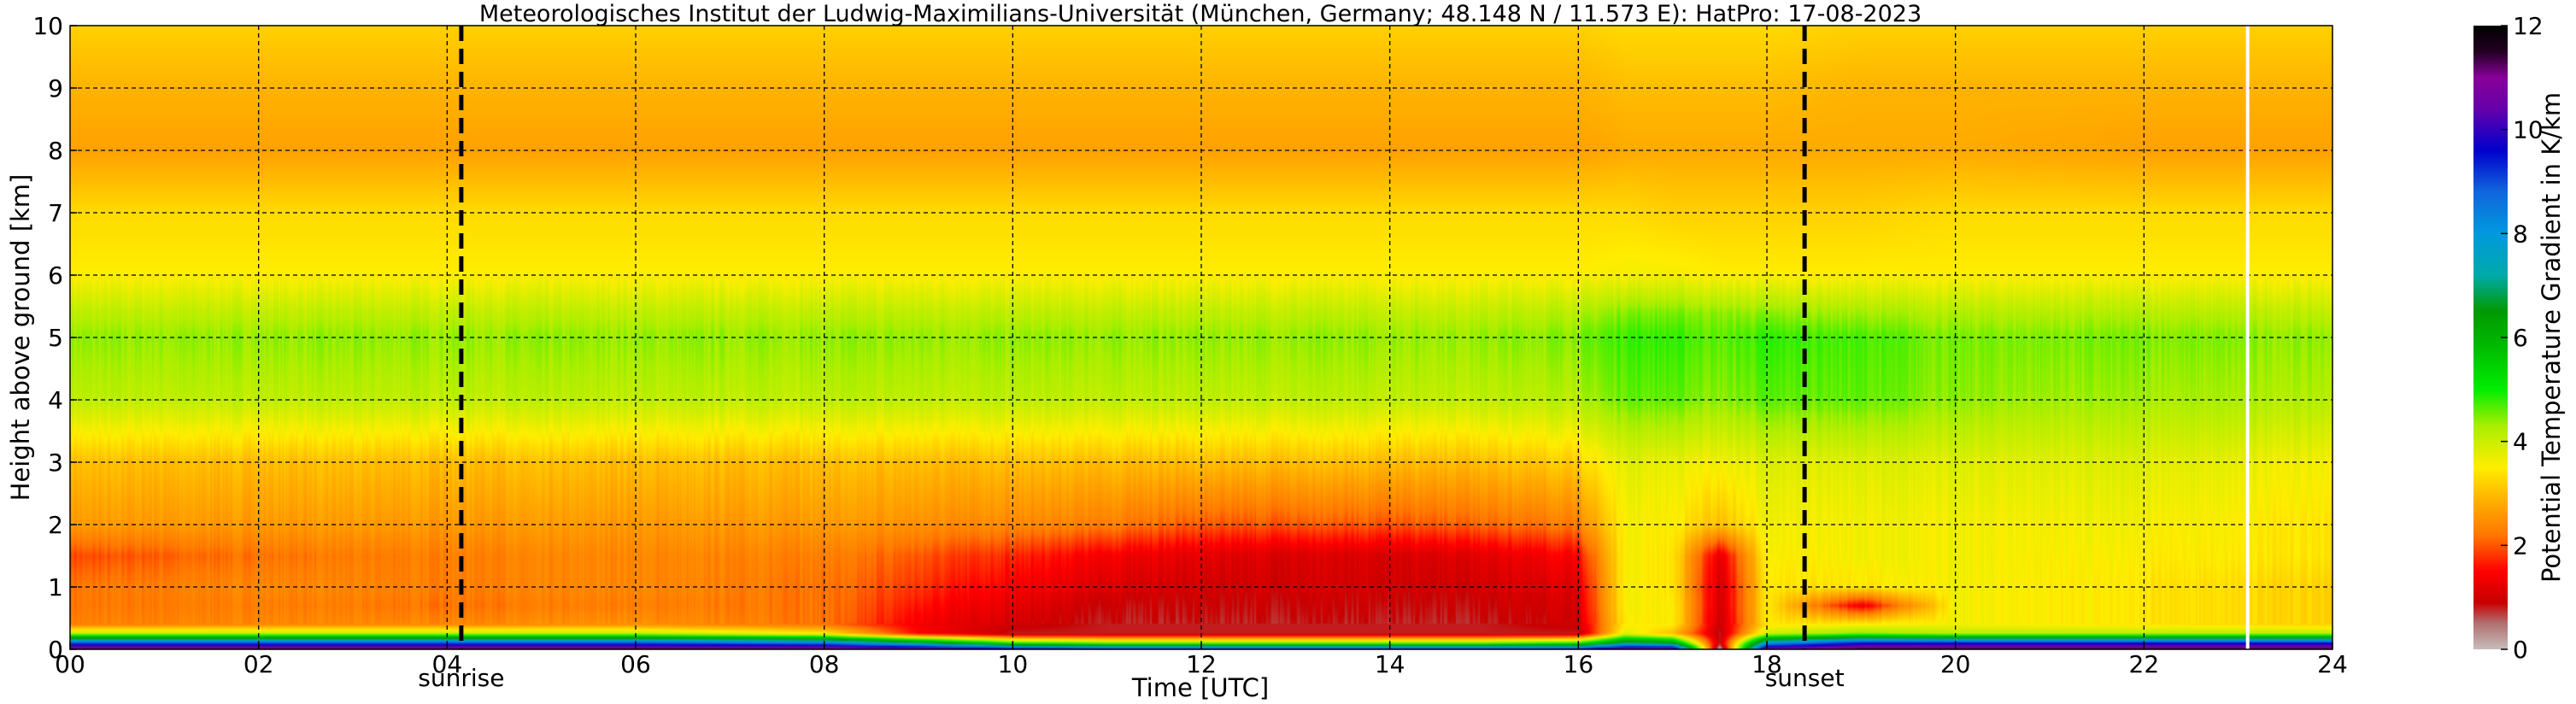  I want to click on y-tick-label: 0, so click(55, 650).